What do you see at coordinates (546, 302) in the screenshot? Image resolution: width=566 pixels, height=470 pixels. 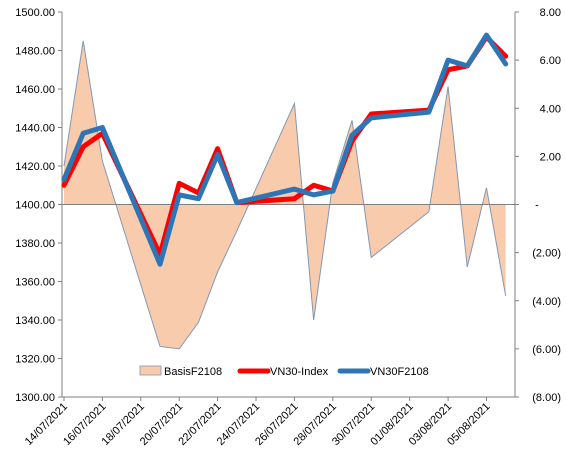 I see `y-right-tick-label: (4.00)` at bounding box center [546, 302].